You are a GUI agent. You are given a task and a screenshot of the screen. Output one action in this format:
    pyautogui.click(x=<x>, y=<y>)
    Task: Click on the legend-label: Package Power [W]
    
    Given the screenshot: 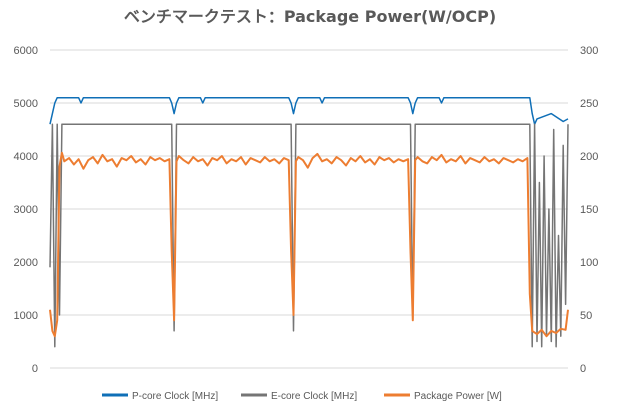 What is the action you would take?
    pyautogui.click(x=458, y=396)
    